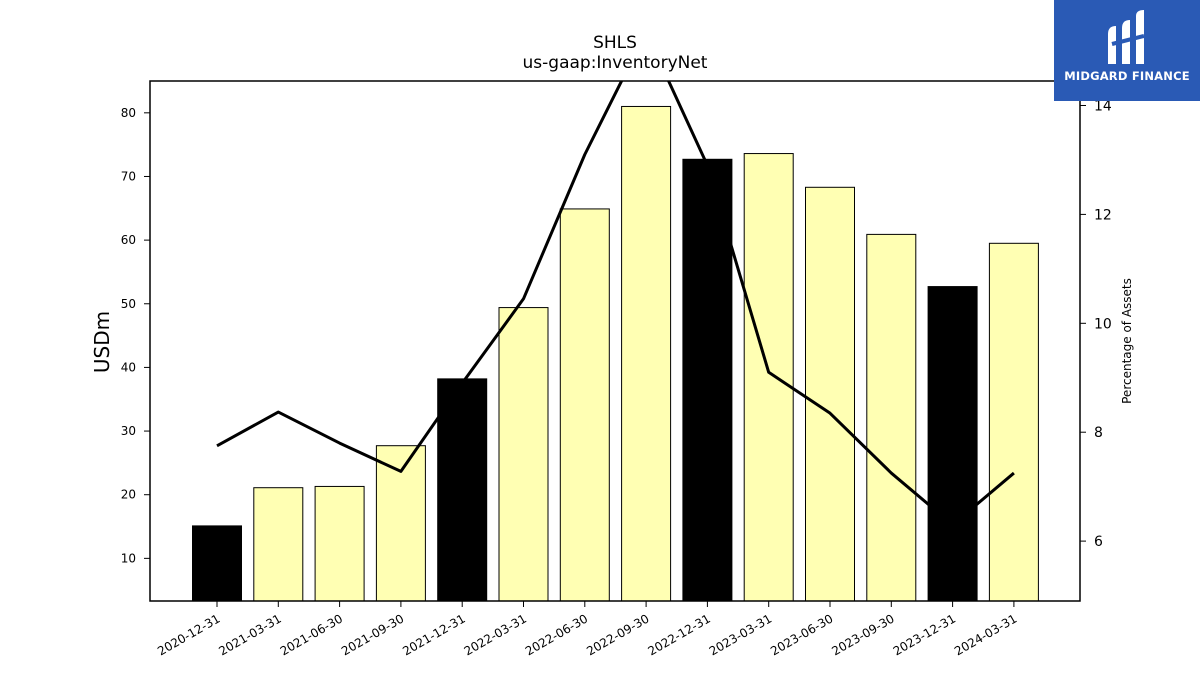 The image size is (1200, 675). Describe the element at coordinates (1127, 76) in the screenshot. I see `logo-text: MIDGARD FINANCE` at that location.